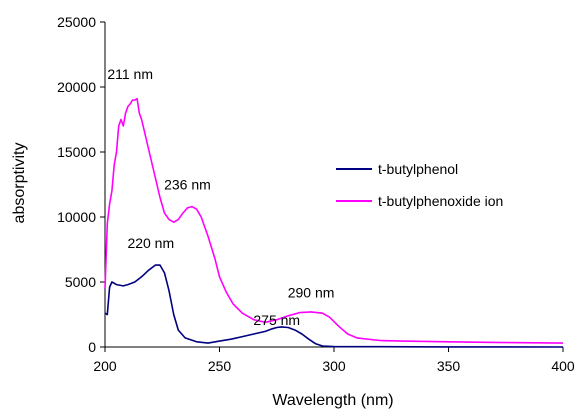 The width and height of the screenshot is (580, 411). What do you see at coordinates (150, 243) in the screenshot?
I see `peak-annotation: 220 nm` at bounding box center [150, 243].